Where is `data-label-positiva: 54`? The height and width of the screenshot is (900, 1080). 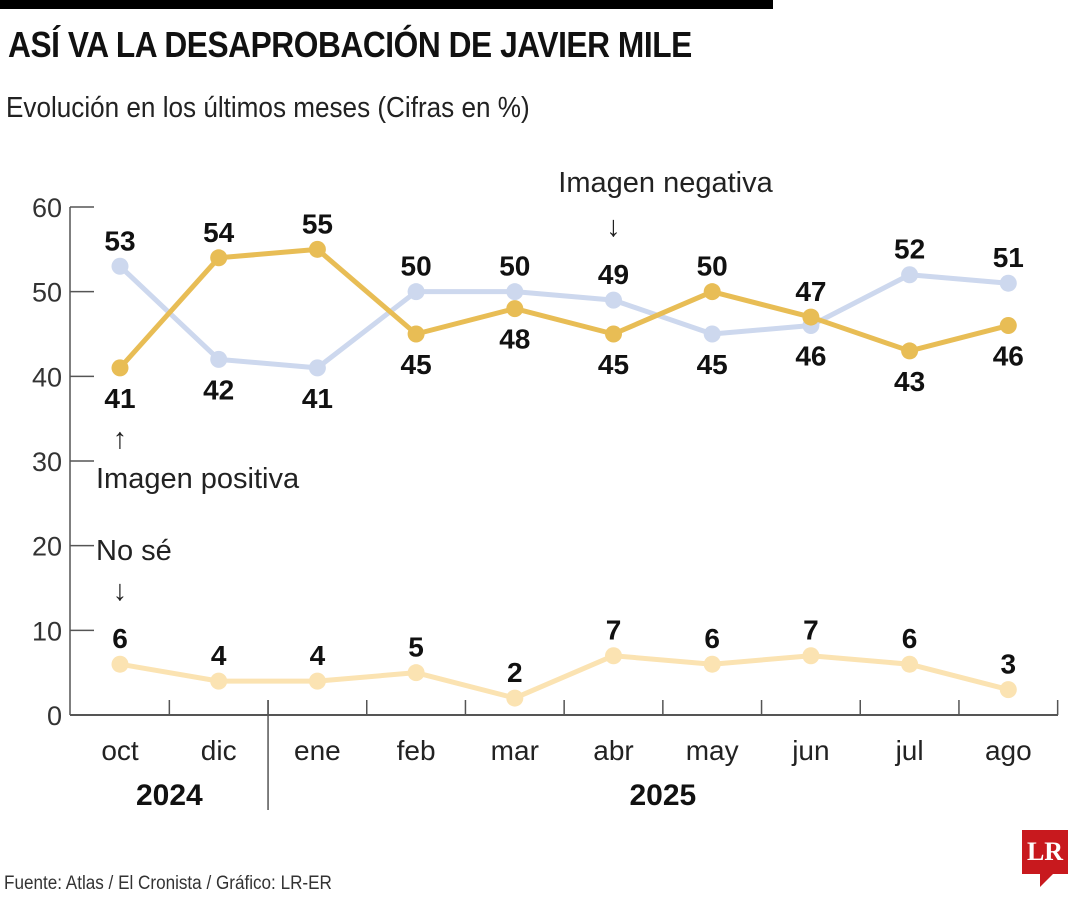
data-label-positiva: 54 is located at coordinates (219, 232).